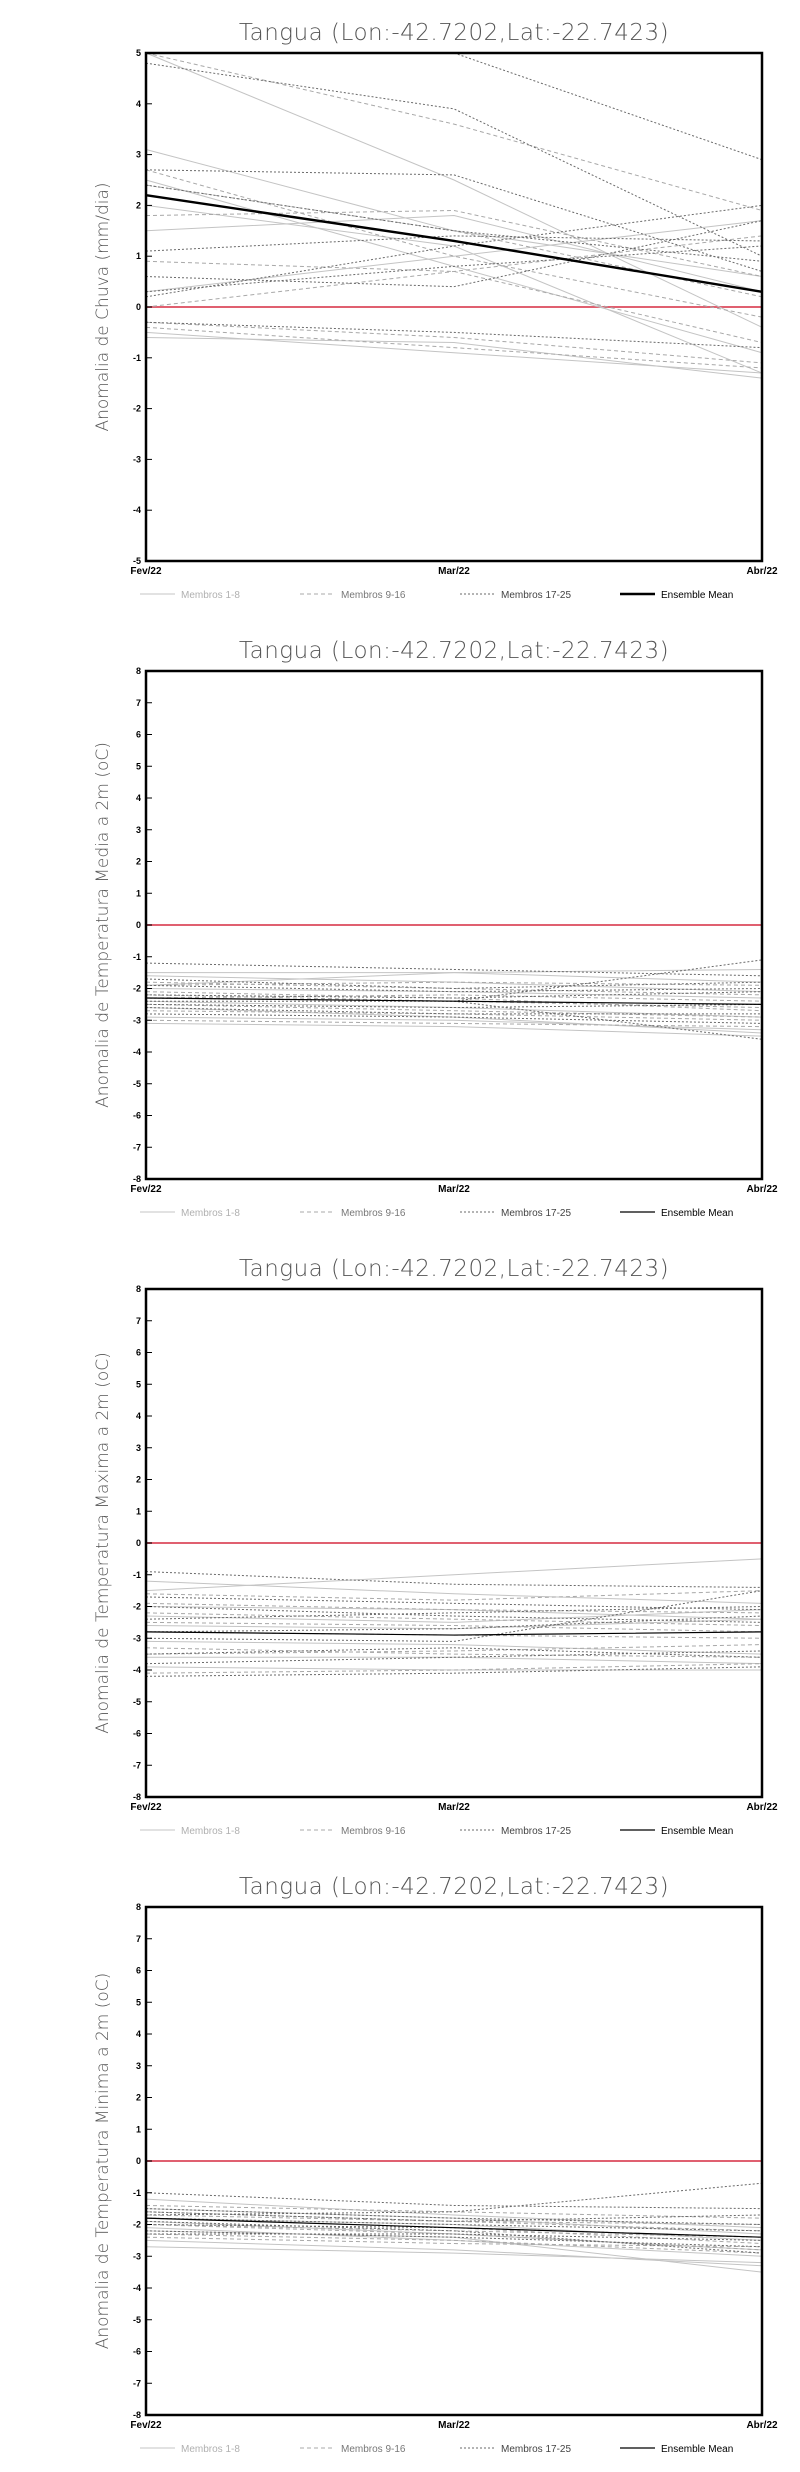  Describe the element at coordinates (137, 2383) in the screenshot. I see `y-tick-label: -7` at that location.